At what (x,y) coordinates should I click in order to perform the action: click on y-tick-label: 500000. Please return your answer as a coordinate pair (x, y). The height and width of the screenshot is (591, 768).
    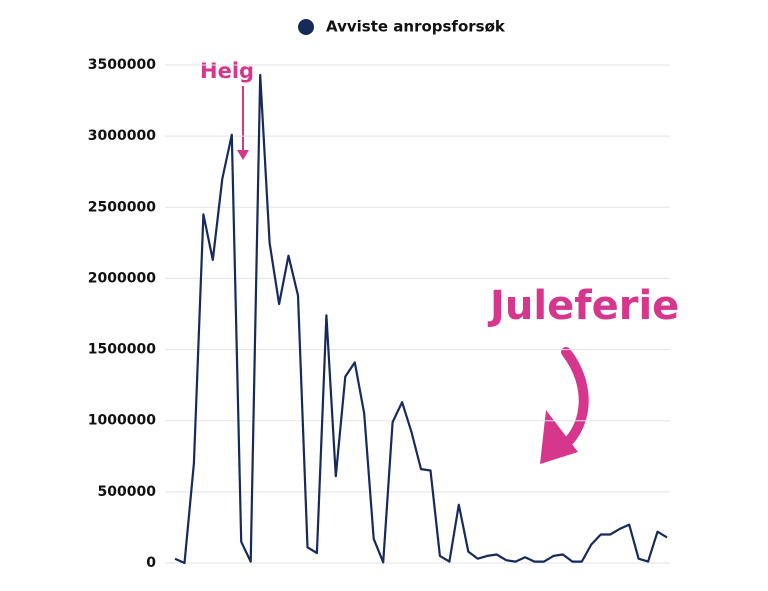
    Looking at the image, I should click on (127, 492).